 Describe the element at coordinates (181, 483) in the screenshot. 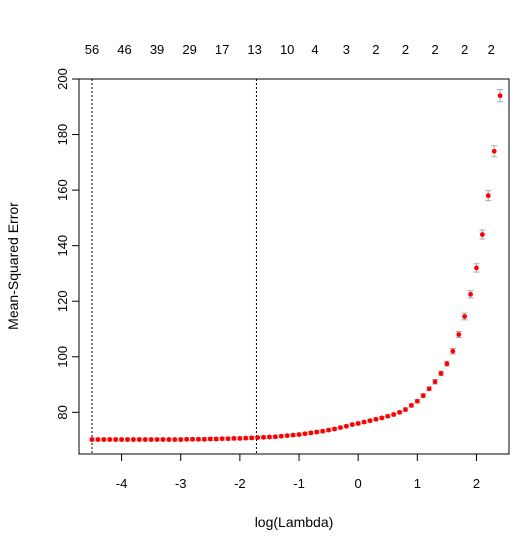

I see `x-tick-label: -3` at that location.